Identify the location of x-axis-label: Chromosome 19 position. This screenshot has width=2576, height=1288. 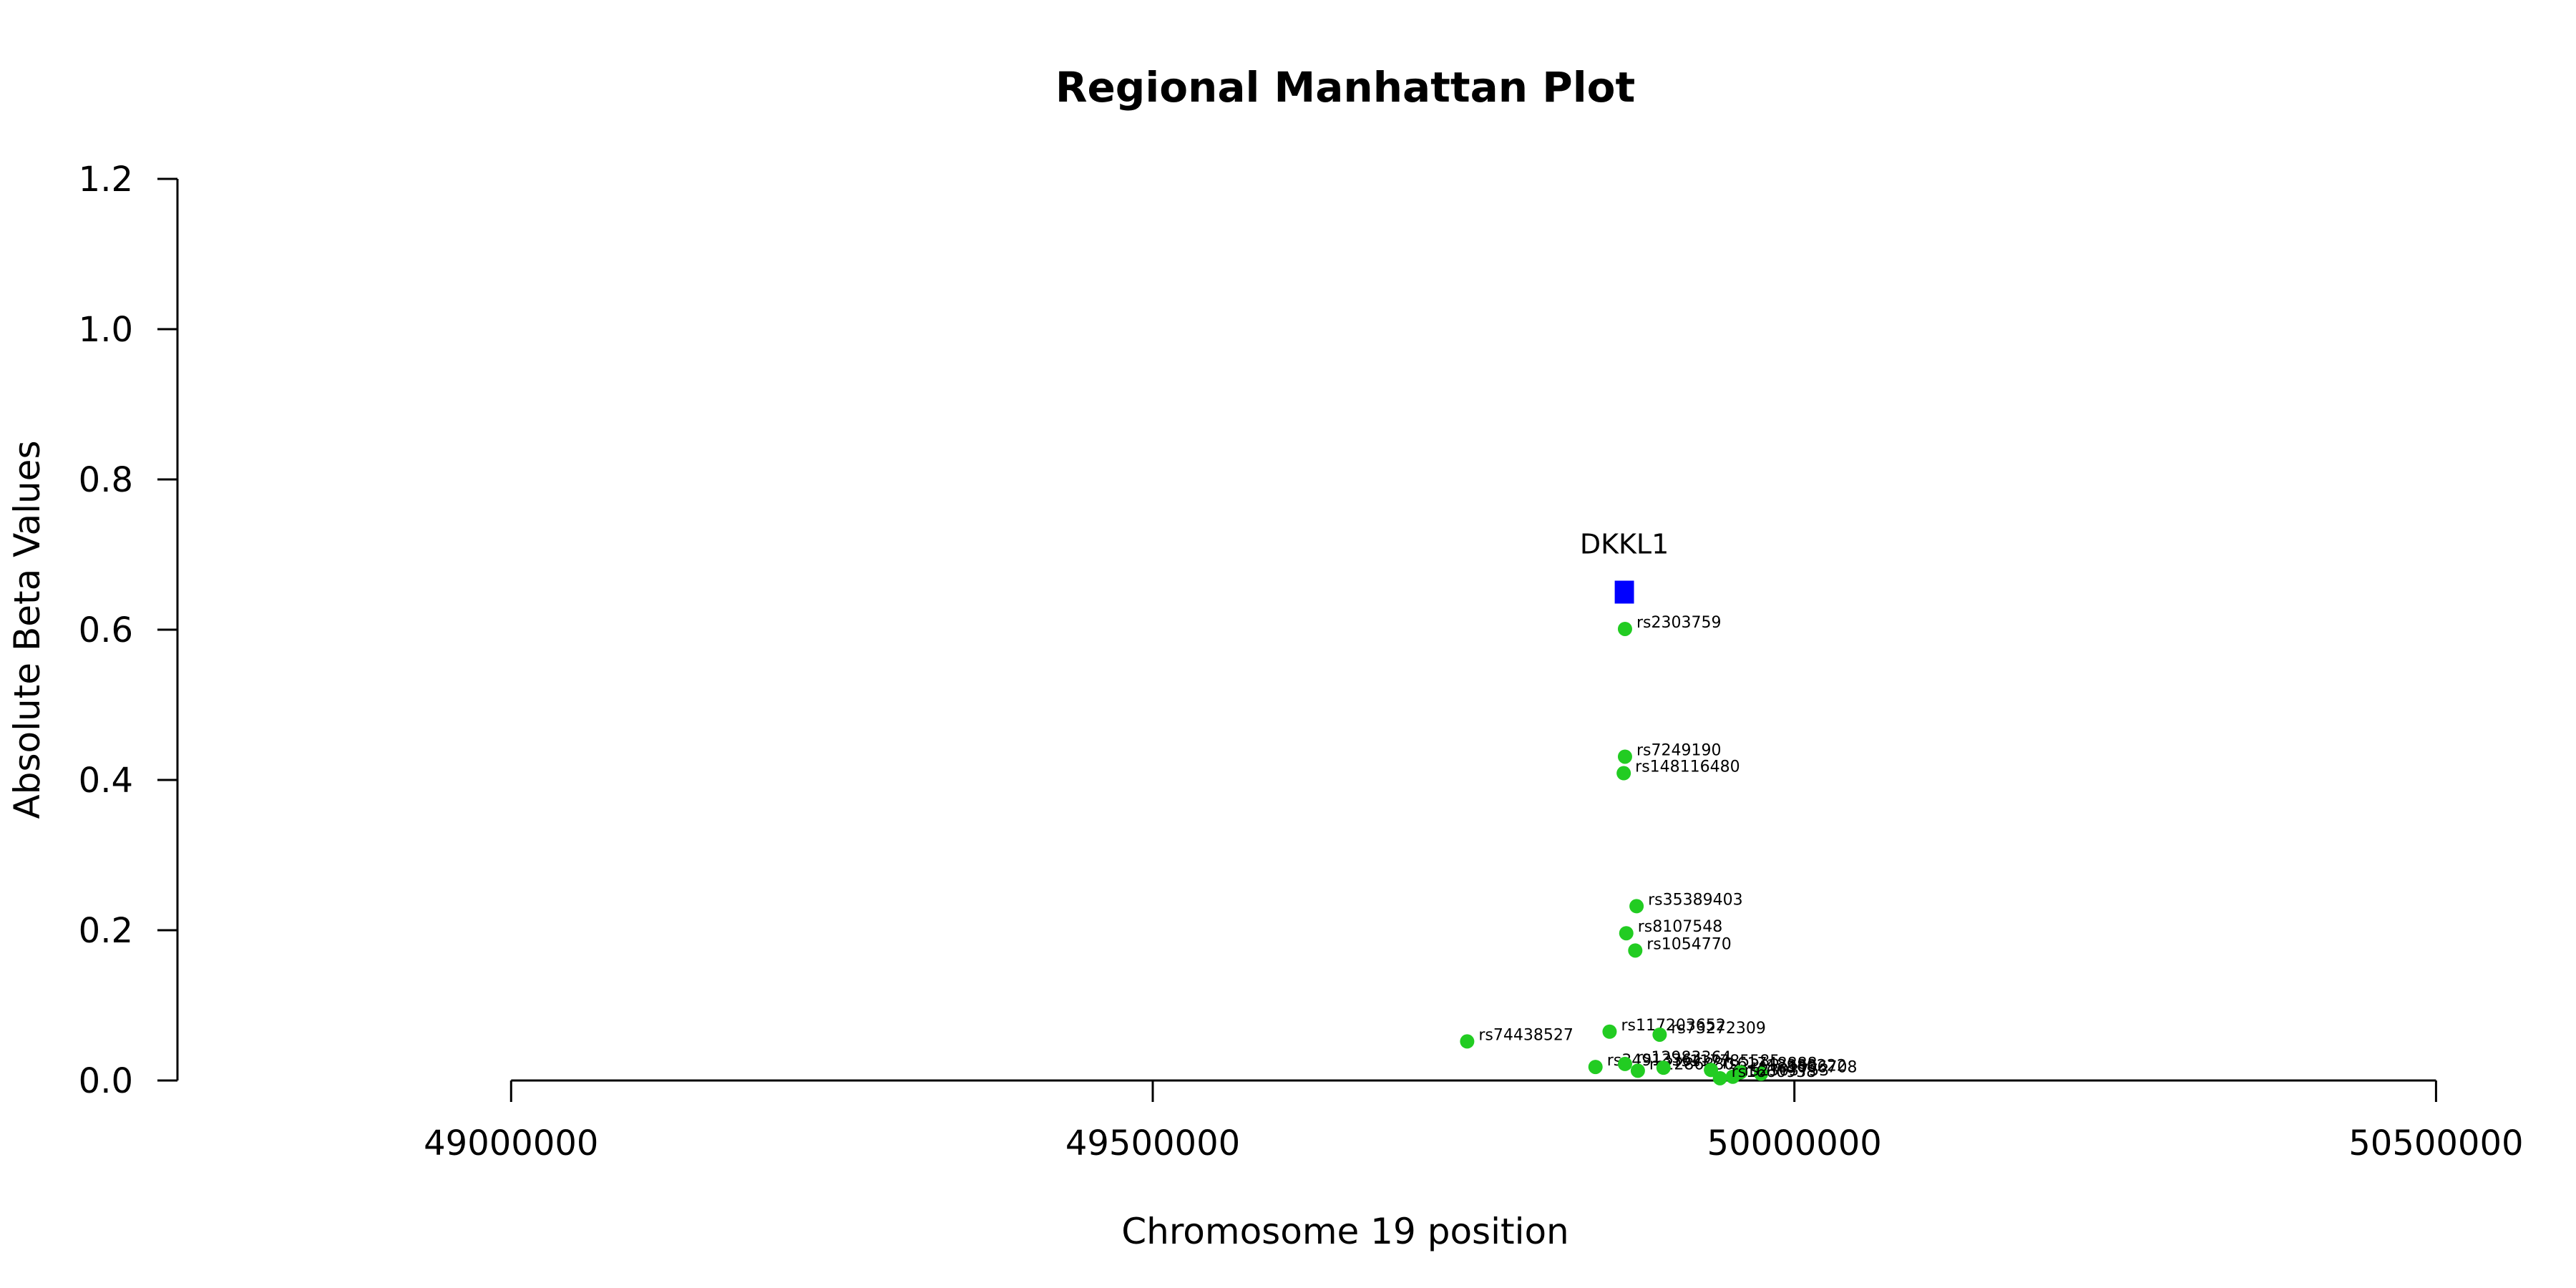
(1345, 1231).